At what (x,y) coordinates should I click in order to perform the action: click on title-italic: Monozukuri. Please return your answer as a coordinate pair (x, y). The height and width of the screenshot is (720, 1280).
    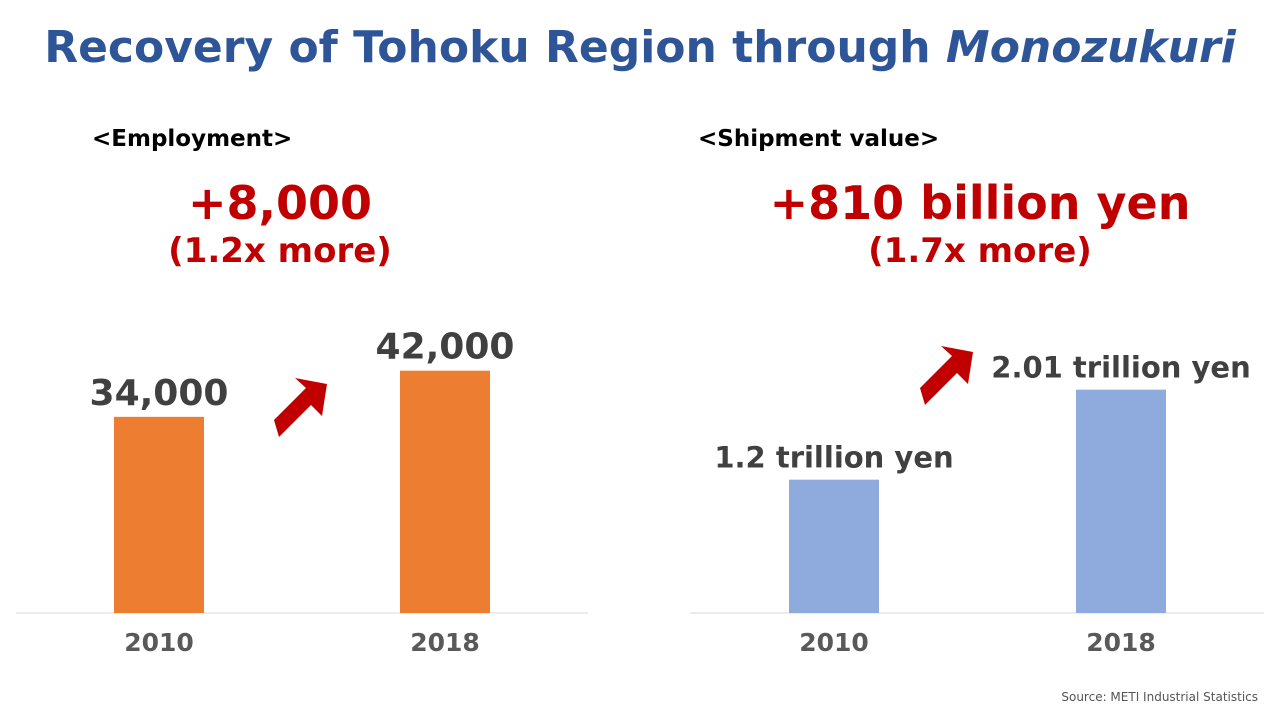
    Looking at the image, I should click on (1090, 47).